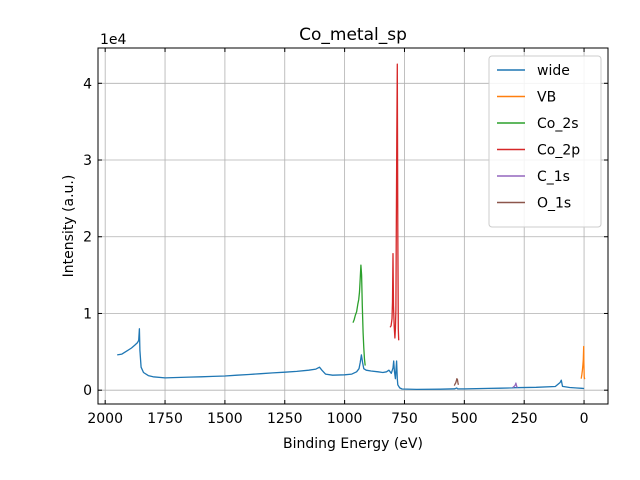 Image resolution: width=640 pixels, height=480 pixels. What do you see at coordinates (165, 419) in the screenshot?
I see `x-tick-label: 1750` at bounding box center [165, 419].